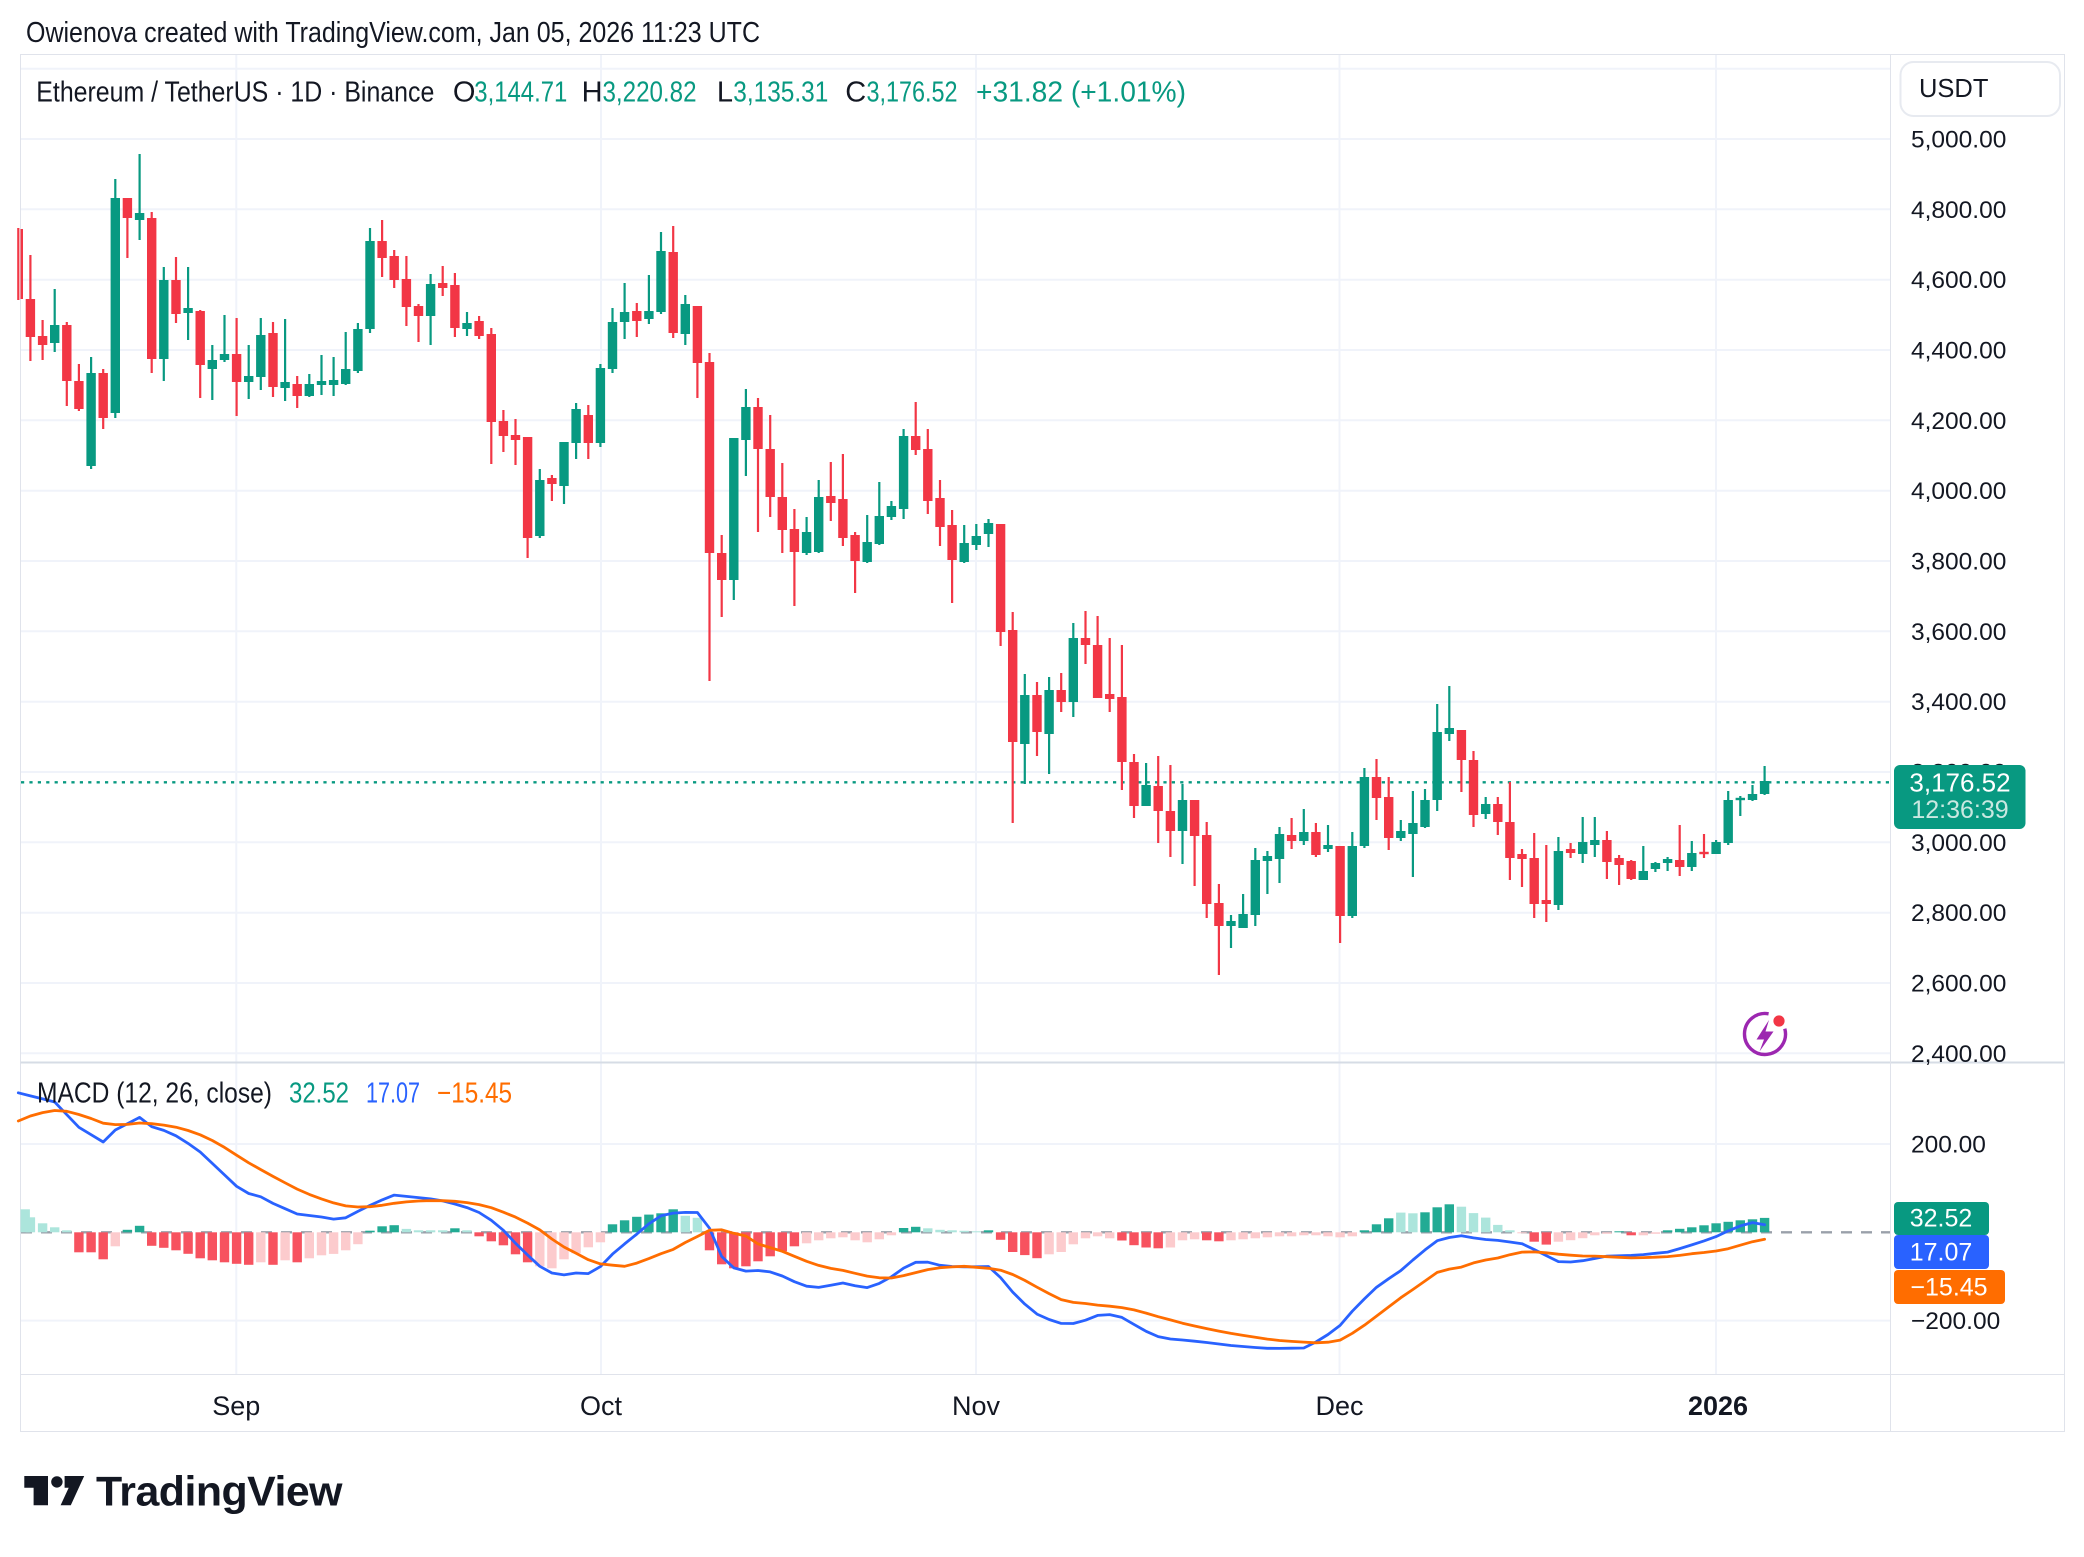 The image size is (2084, 1557). I want to click on svg-text: −200.00, so click(1955, 1321).